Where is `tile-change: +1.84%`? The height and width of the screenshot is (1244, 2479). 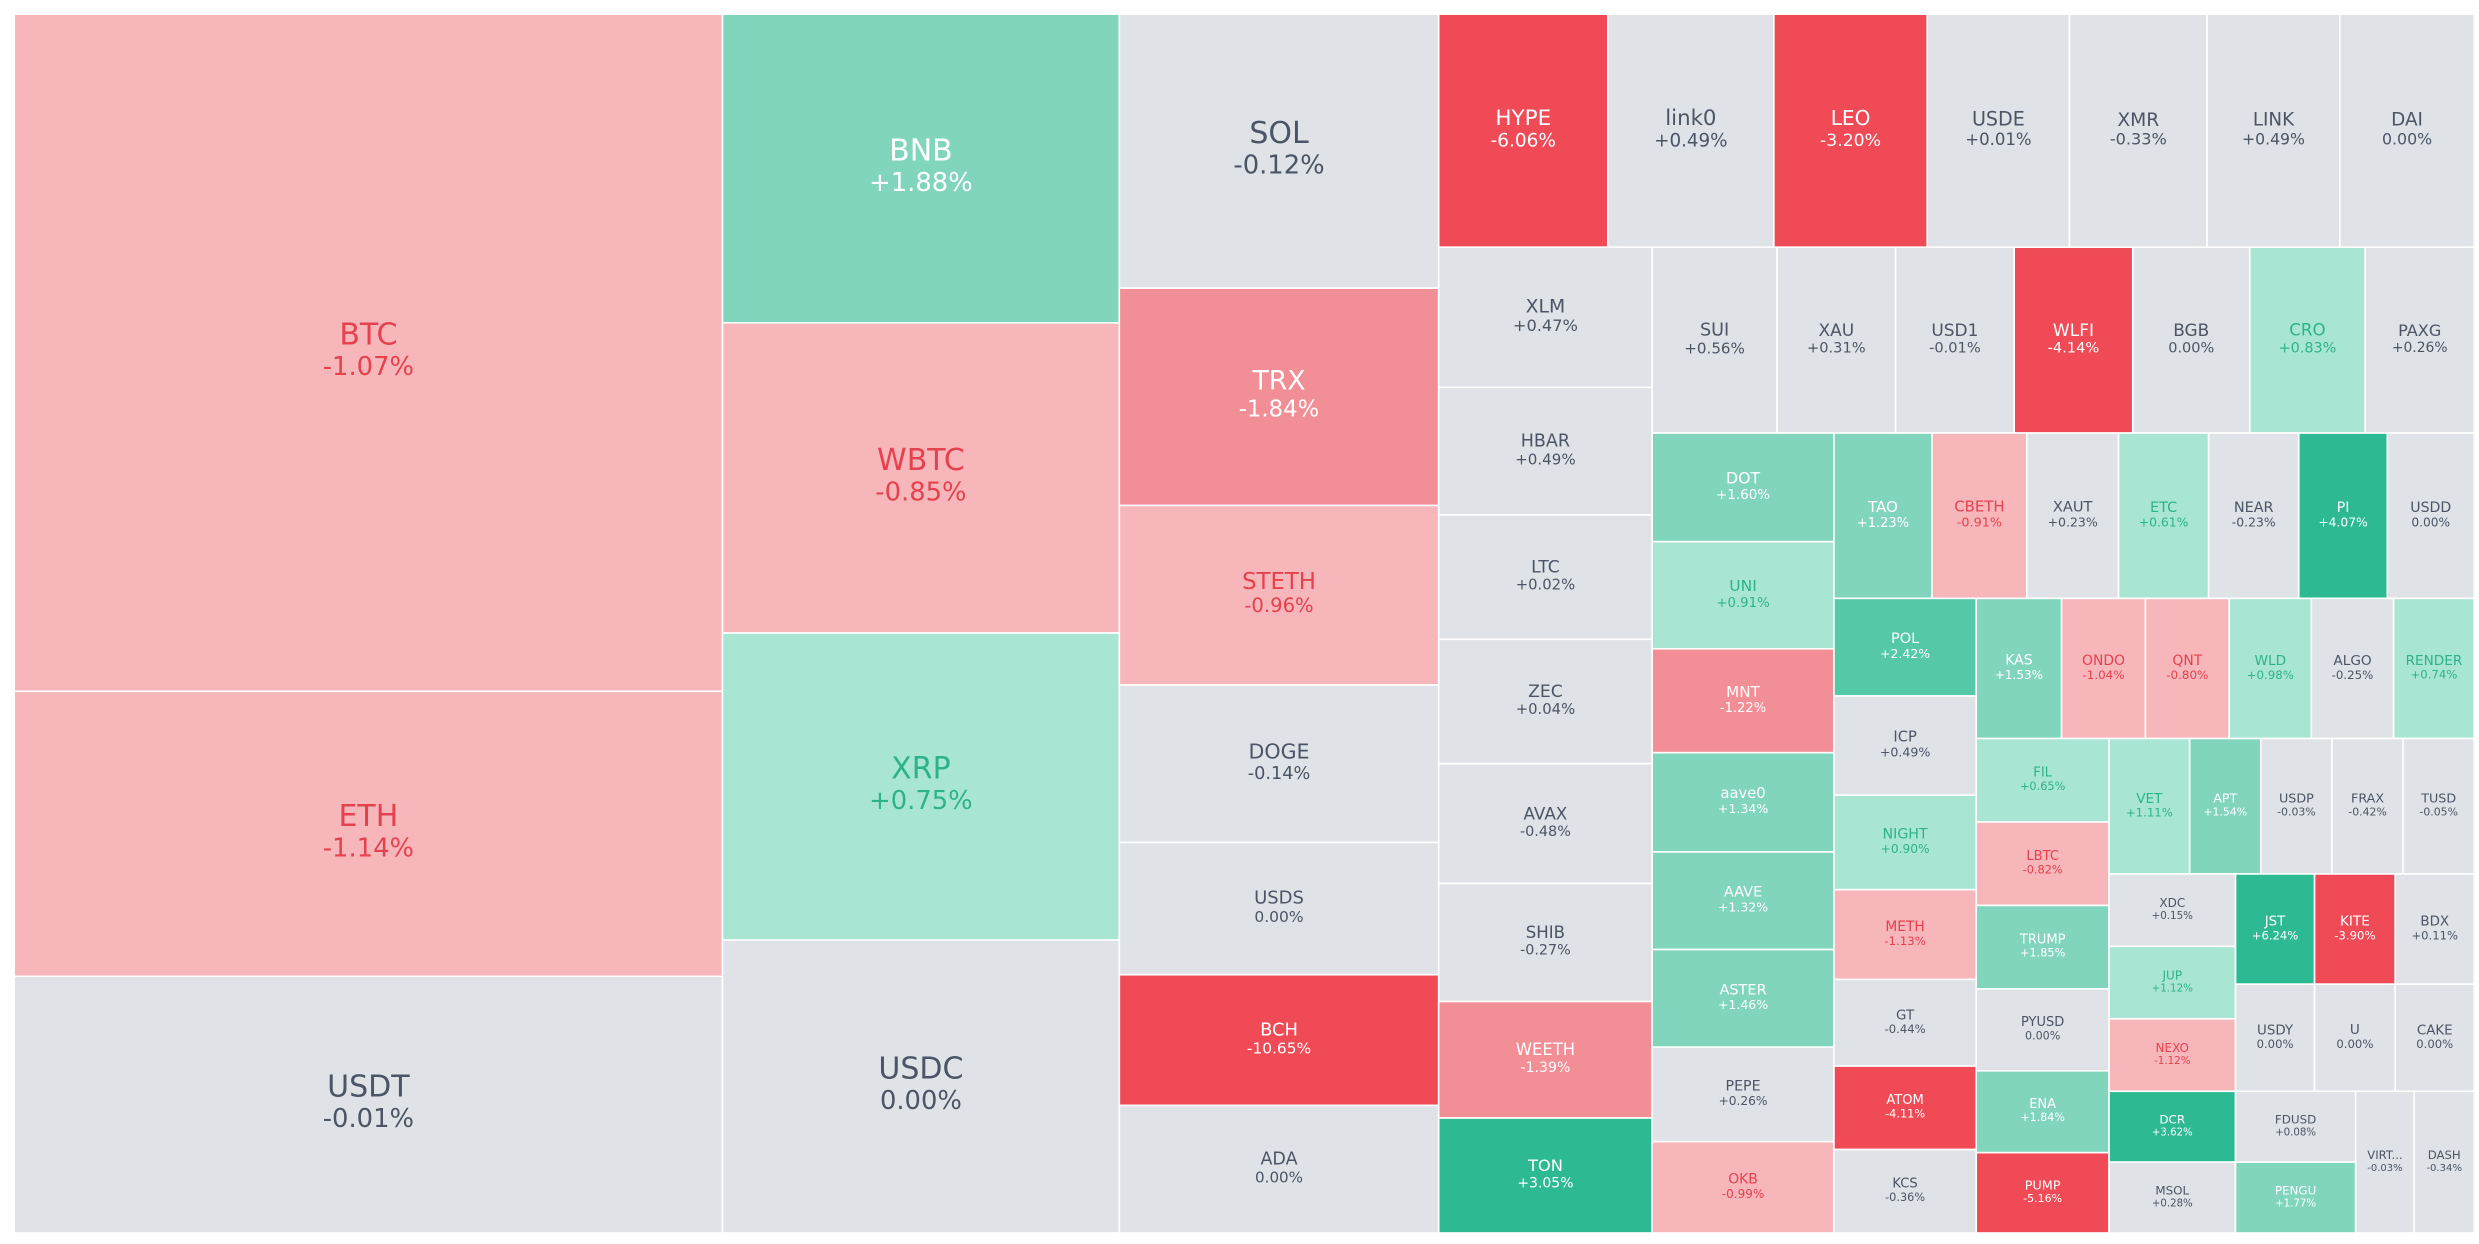 tile-change: +1.84% is located at coordinates (2042, 1117).